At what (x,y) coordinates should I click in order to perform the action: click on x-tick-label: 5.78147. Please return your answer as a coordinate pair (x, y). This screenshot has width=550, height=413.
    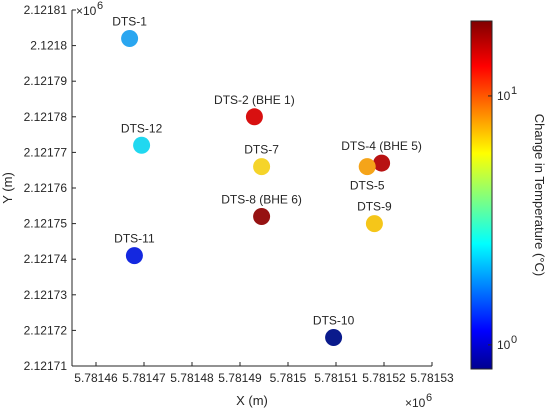
    Looking at the image, I should click on (144, 378).